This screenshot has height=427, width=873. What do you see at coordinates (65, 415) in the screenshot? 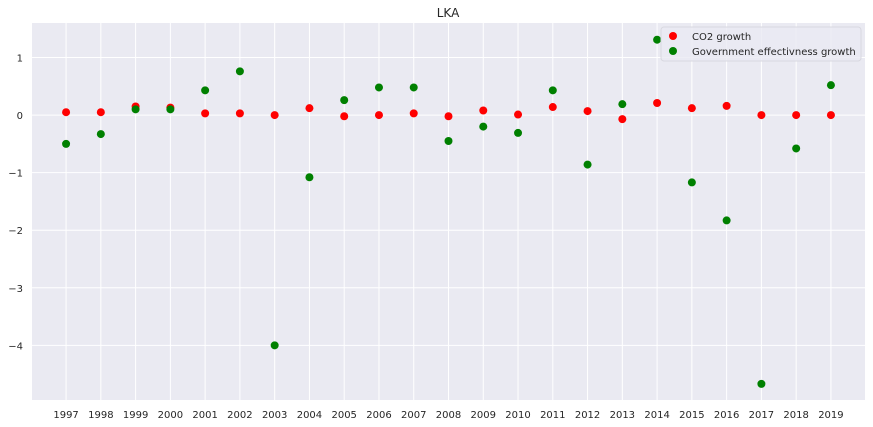
I see `x-tick-label: 1997` at bounding box center [65, 415].